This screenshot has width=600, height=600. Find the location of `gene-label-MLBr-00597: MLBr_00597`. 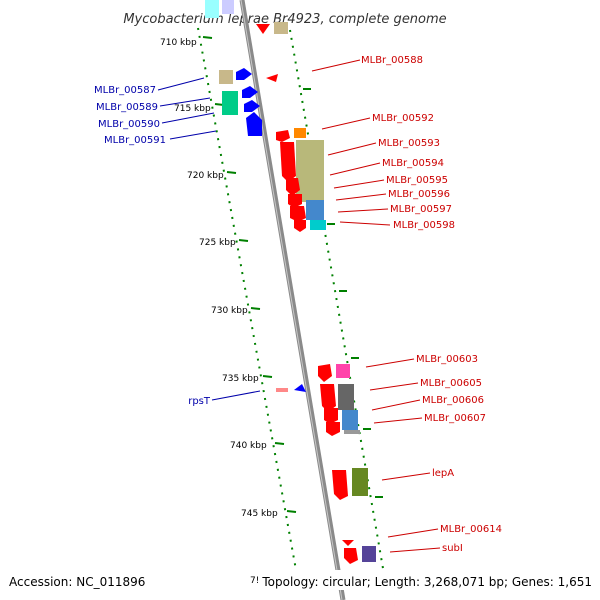

gene-label-MLBr-00597: MLBr_00597 is located at coordinates (421, 209).